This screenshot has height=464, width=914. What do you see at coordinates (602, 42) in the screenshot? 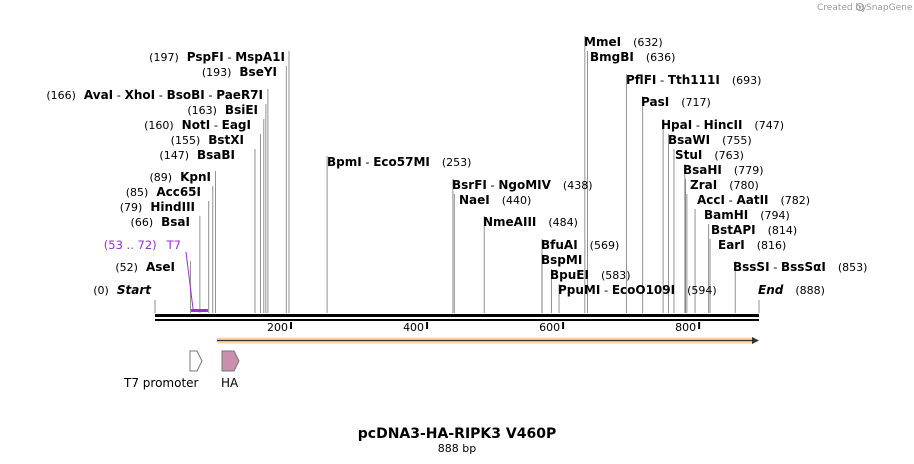
I see `enzyme-name: MmeI` at bounding box center [602, 42].